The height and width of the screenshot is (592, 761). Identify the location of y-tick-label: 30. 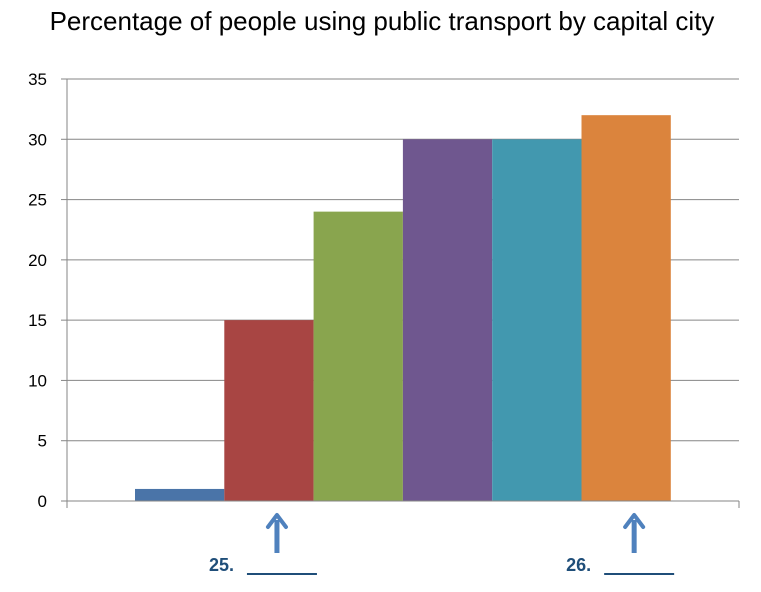
(37, 139).